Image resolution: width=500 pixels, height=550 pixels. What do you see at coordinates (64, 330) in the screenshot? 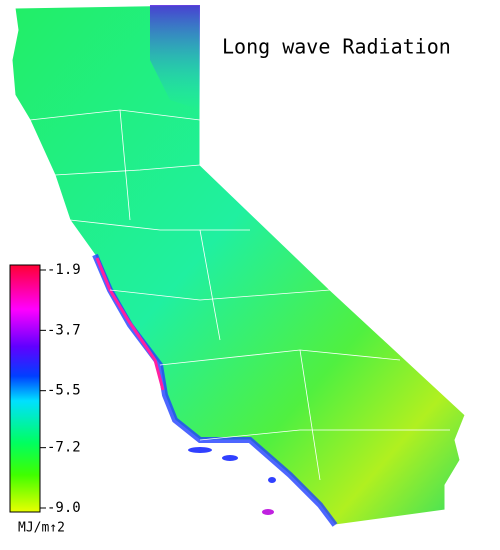
I see `tick-label: -3.7` at bounding box center [64, 330].